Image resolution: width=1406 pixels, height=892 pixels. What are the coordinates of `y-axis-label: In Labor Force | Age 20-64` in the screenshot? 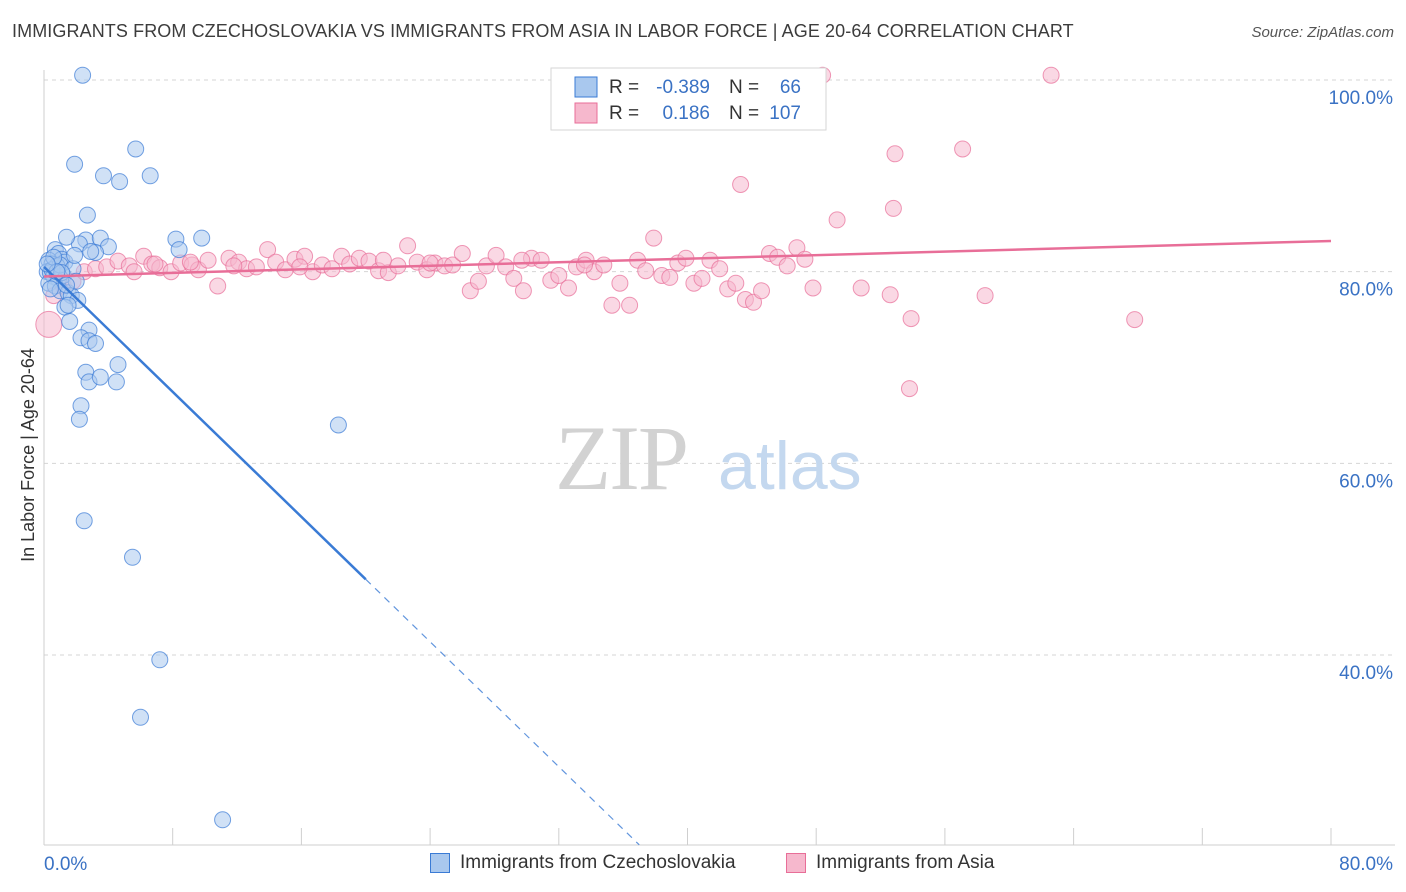 It's located at (28, 455).